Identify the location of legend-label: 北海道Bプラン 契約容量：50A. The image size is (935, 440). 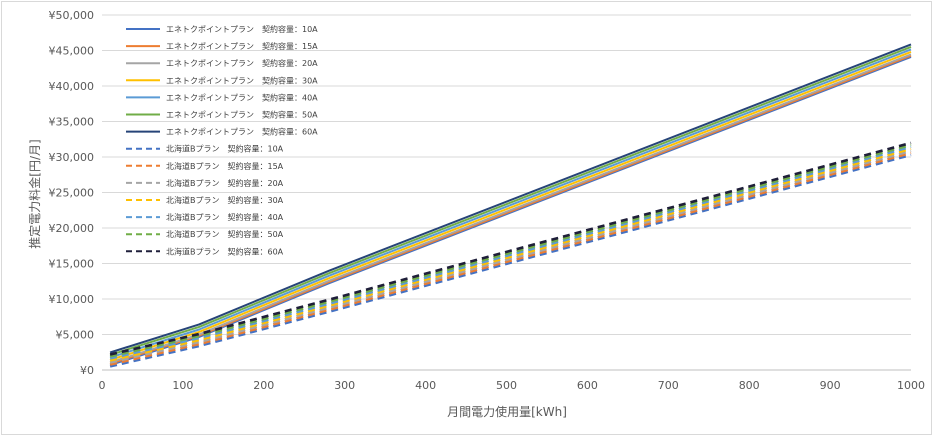
(225, 234).